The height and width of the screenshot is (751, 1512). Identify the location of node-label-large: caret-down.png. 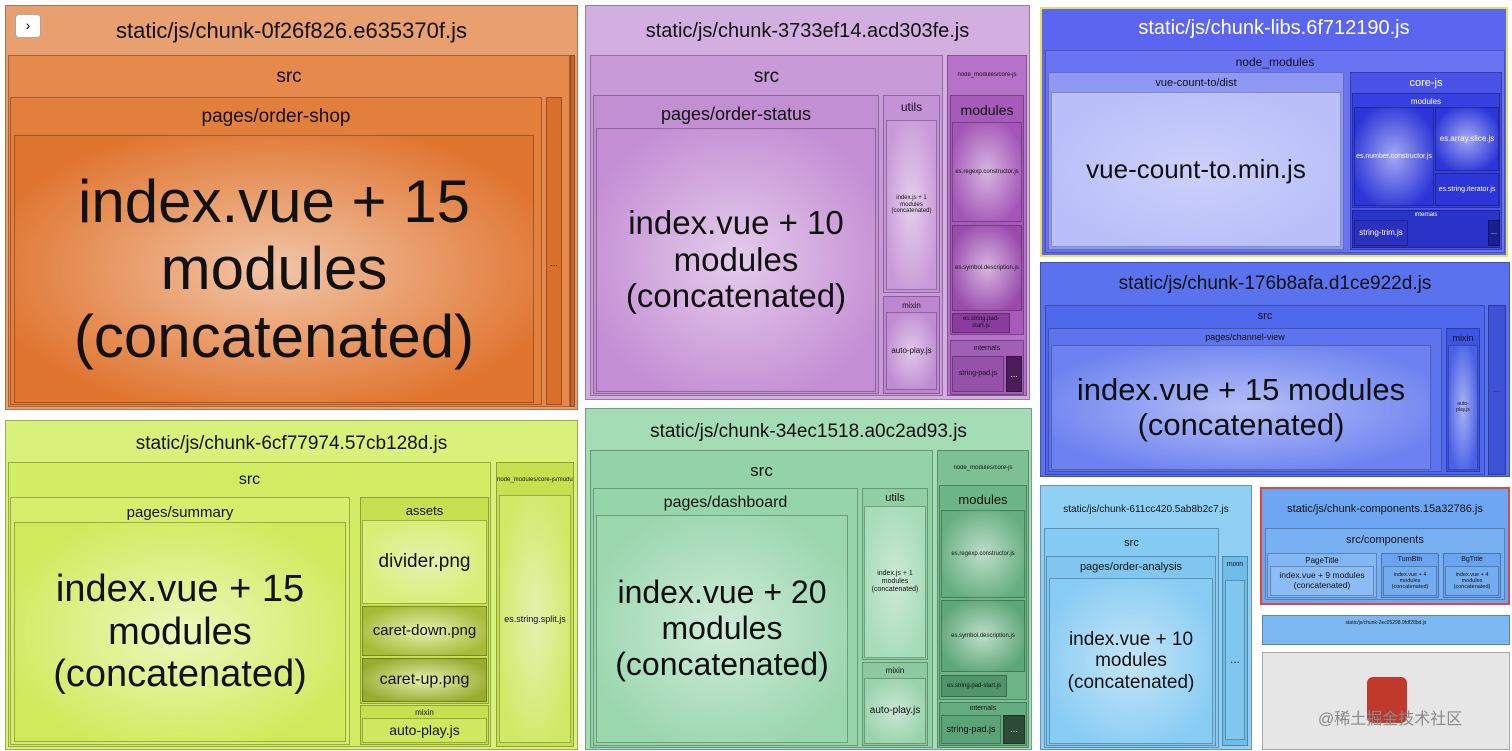
(424, 630).